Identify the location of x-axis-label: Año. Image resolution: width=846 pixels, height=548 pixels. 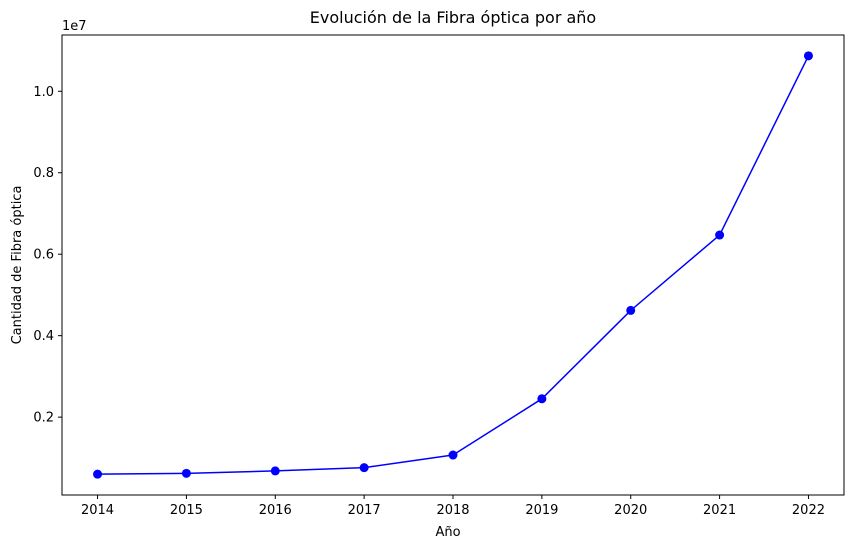
(447, 532).